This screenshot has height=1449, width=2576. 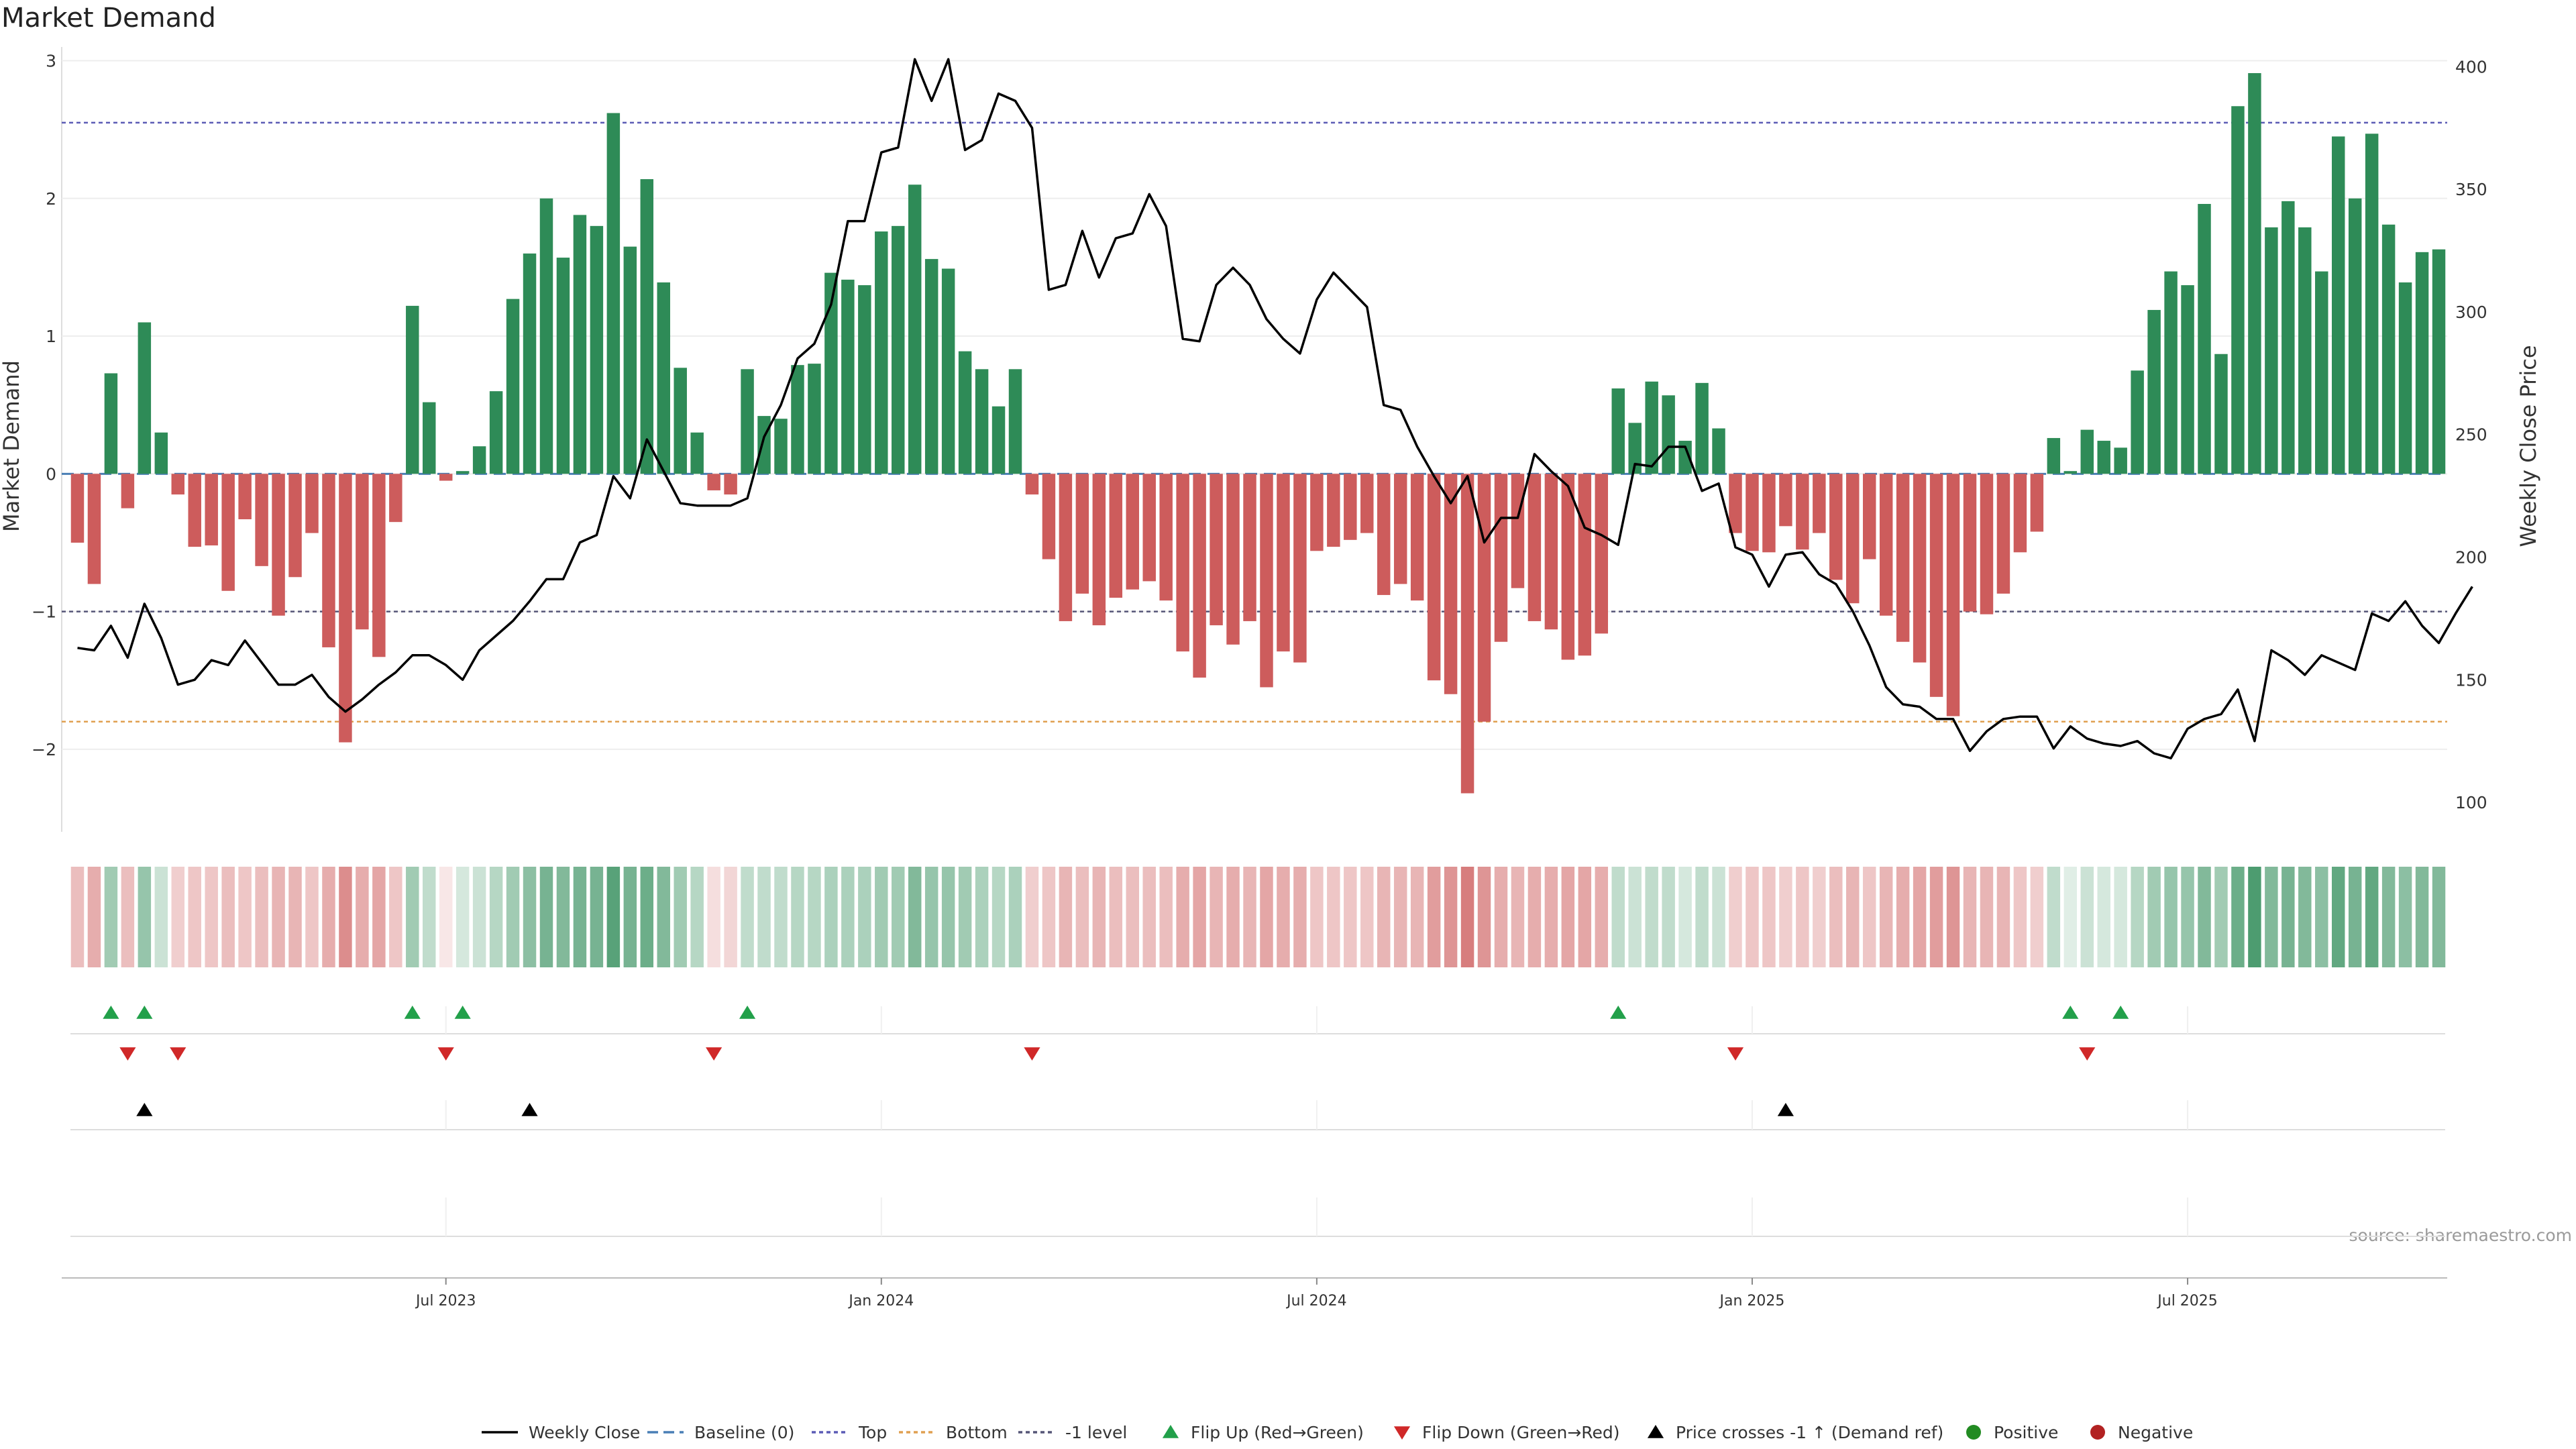 What do you see at coordinates (51, 474) in the screenshot?
I see `y-tick-label-left: 0` at bounding box center [51, 474].